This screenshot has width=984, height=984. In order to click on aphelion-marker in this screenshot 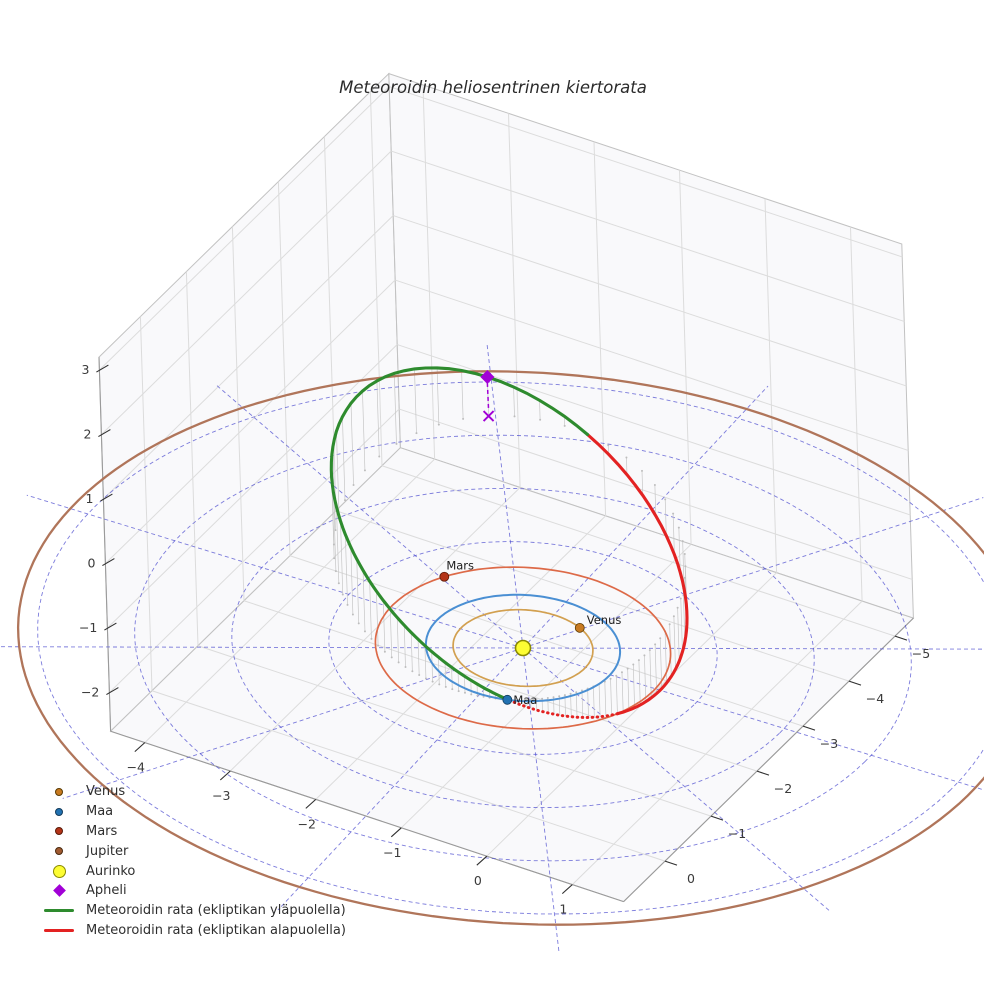, I will do `click(487, 395)`.